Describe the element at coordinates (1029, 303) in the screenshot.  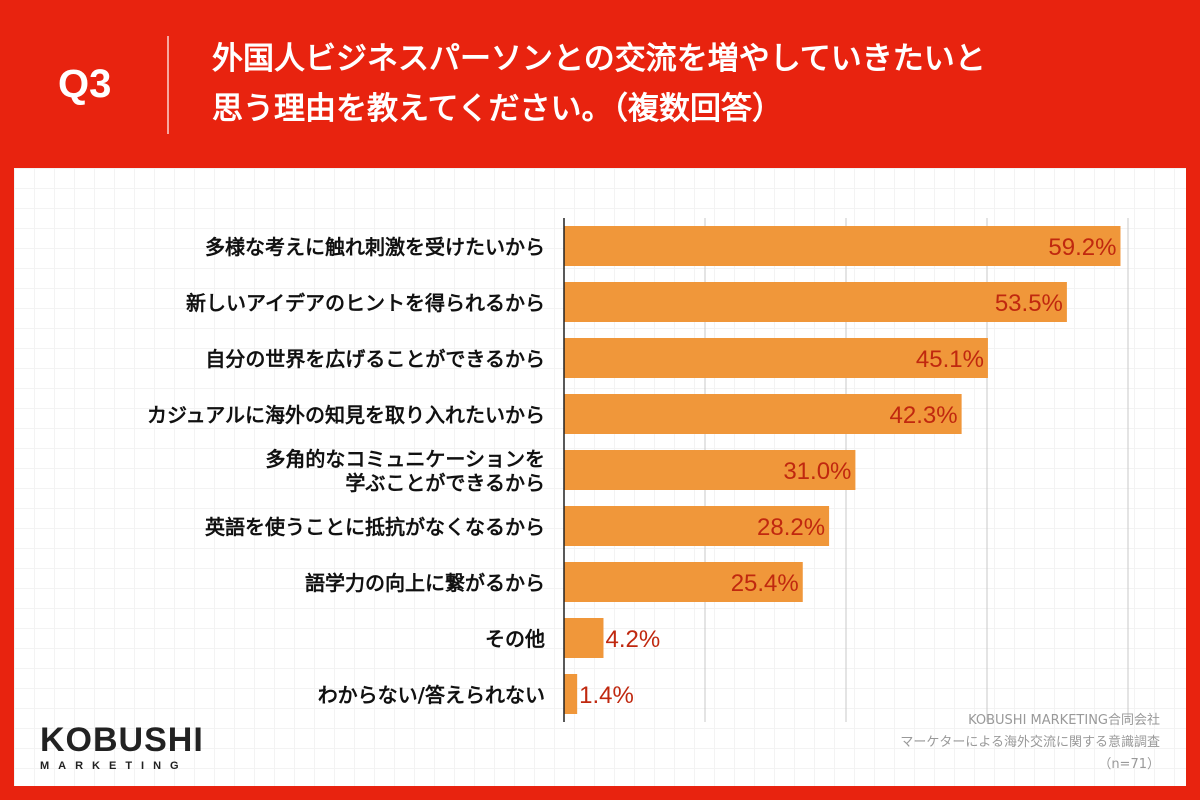
I see `data-label: 53.5%` at that location.